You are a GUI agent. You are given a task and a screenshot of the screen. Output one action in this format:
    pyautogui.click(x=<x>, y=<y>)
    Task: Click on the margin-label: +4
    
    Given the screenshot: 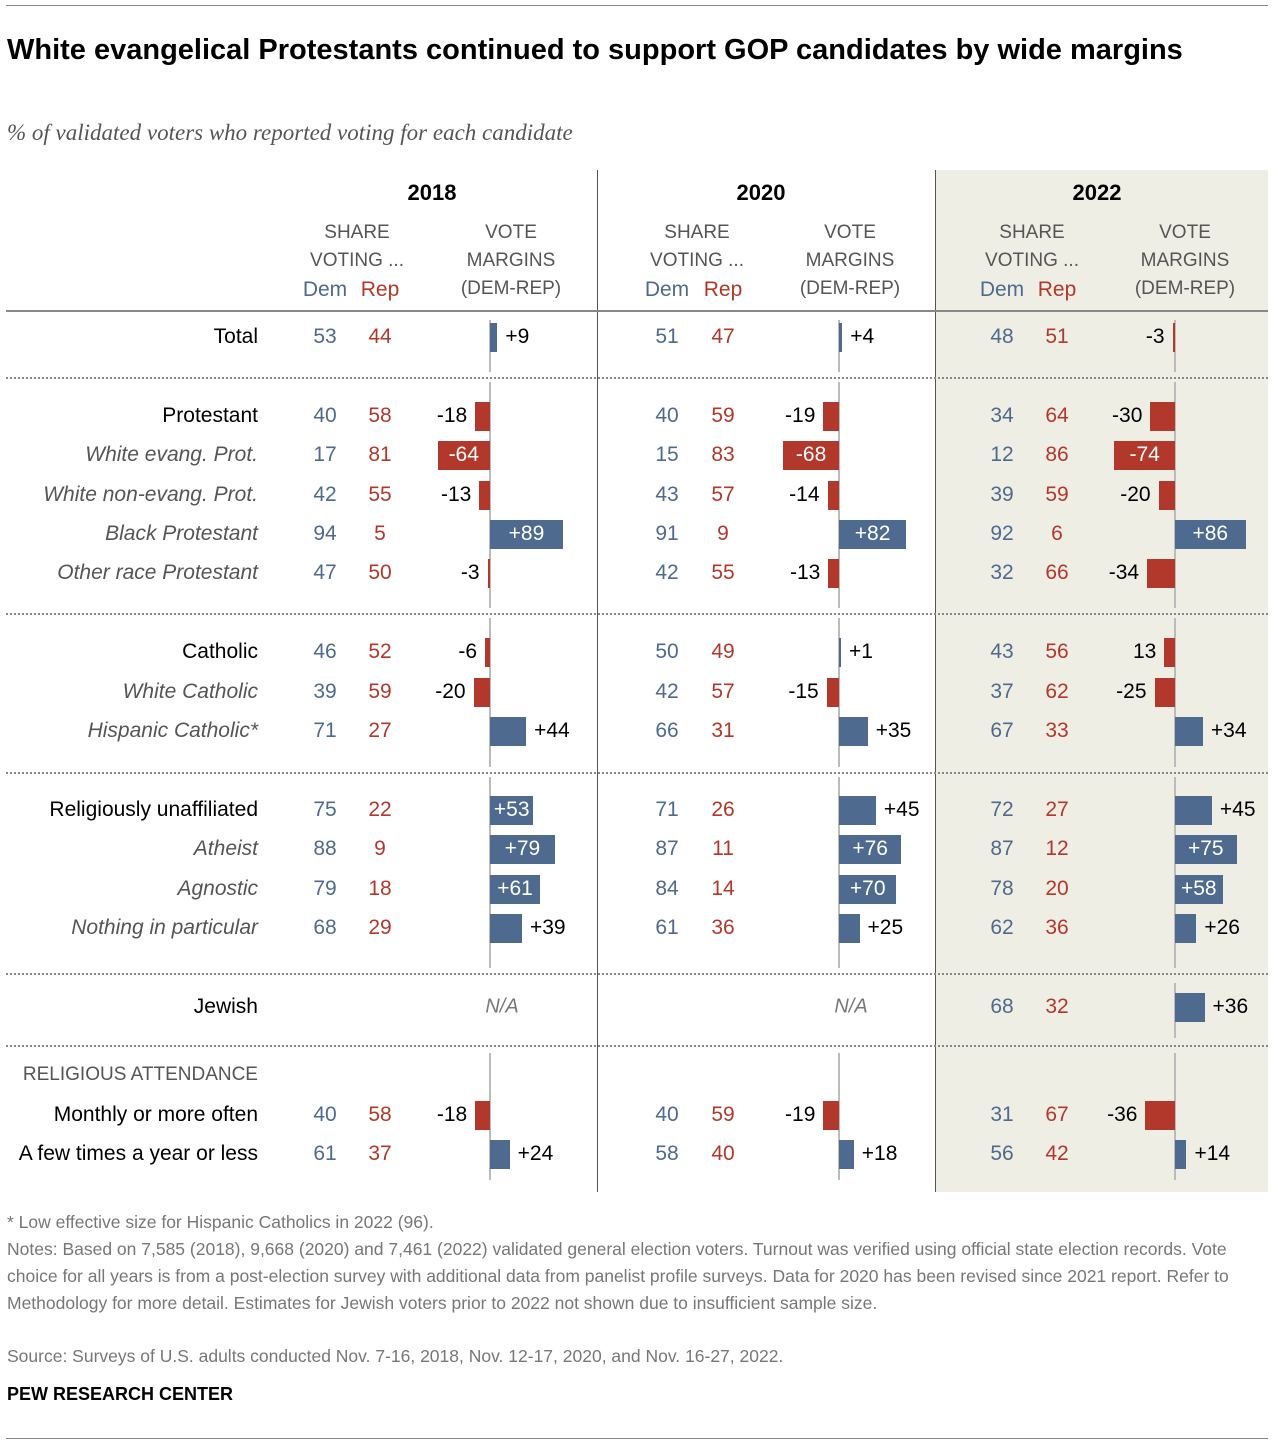 What is the action you would take?
    pyautogui.click(x=862, y=336)
    